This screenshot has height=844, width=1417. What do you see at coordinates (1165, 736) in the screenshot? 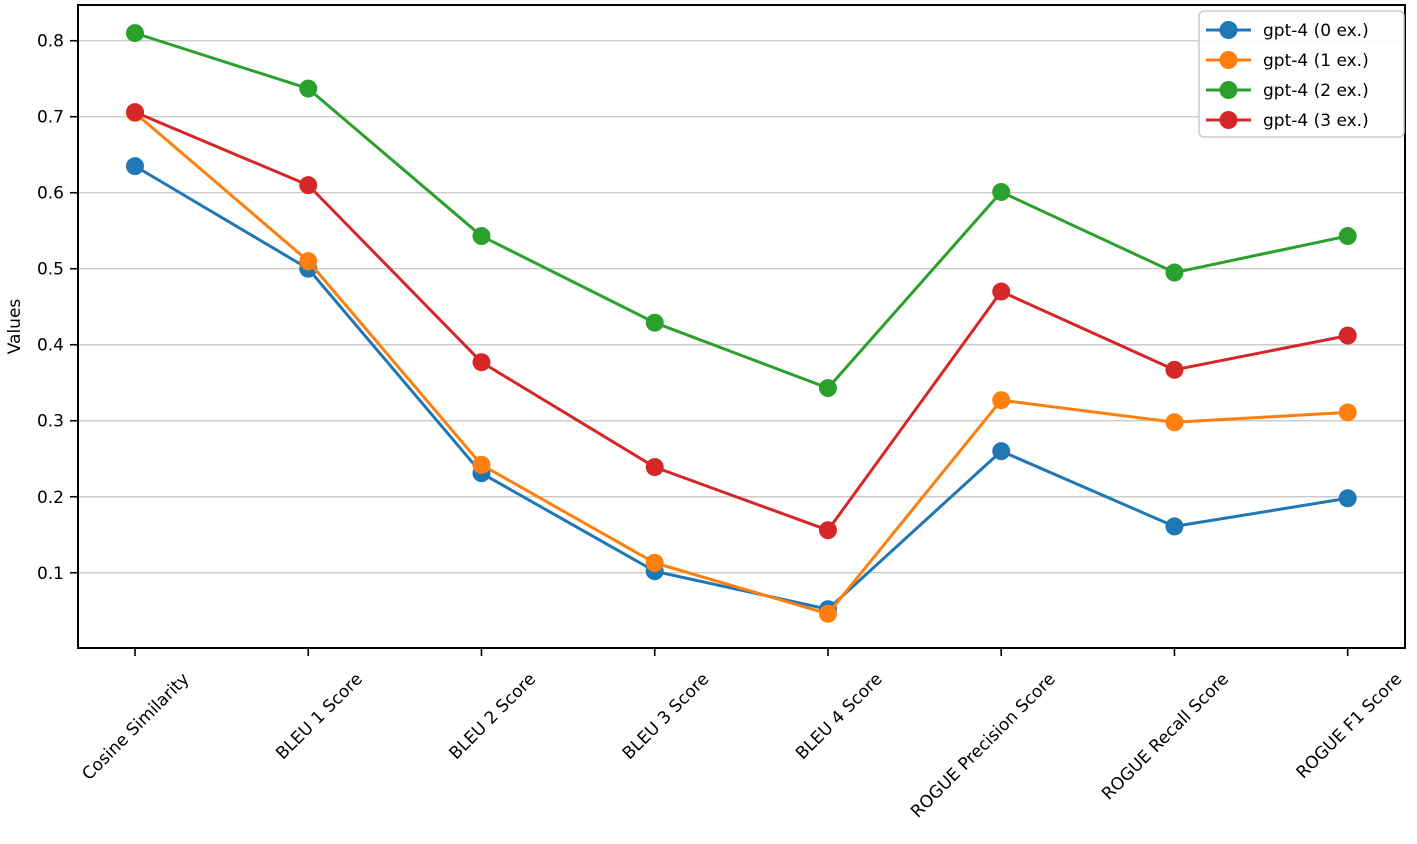
I see `x-tick-label: ROGUE Recall Score` at bounding box center [1165, 736].